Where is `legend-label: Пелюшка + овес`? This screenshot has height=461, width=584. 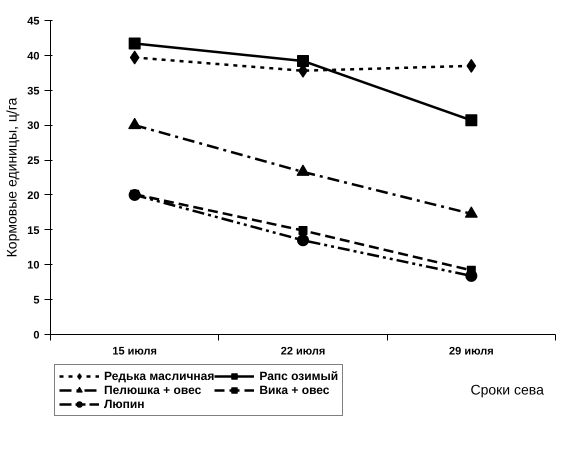
legend-label: Пелюшка + овес is located at coordinates (153, 390).